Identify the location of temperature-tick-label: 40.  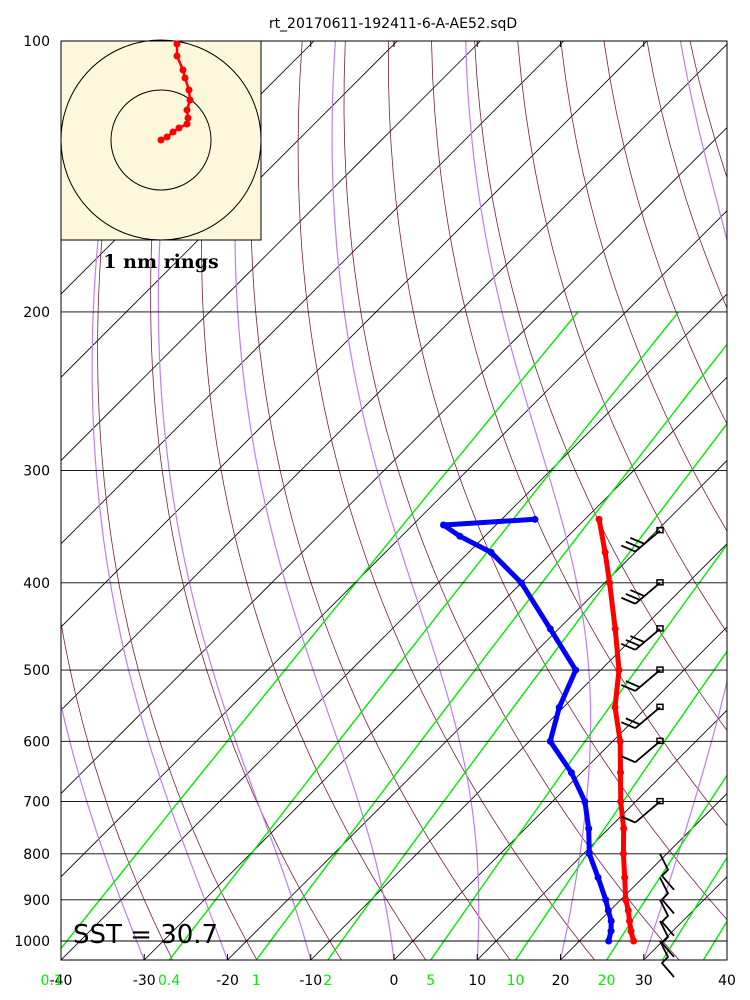
(727, 981).